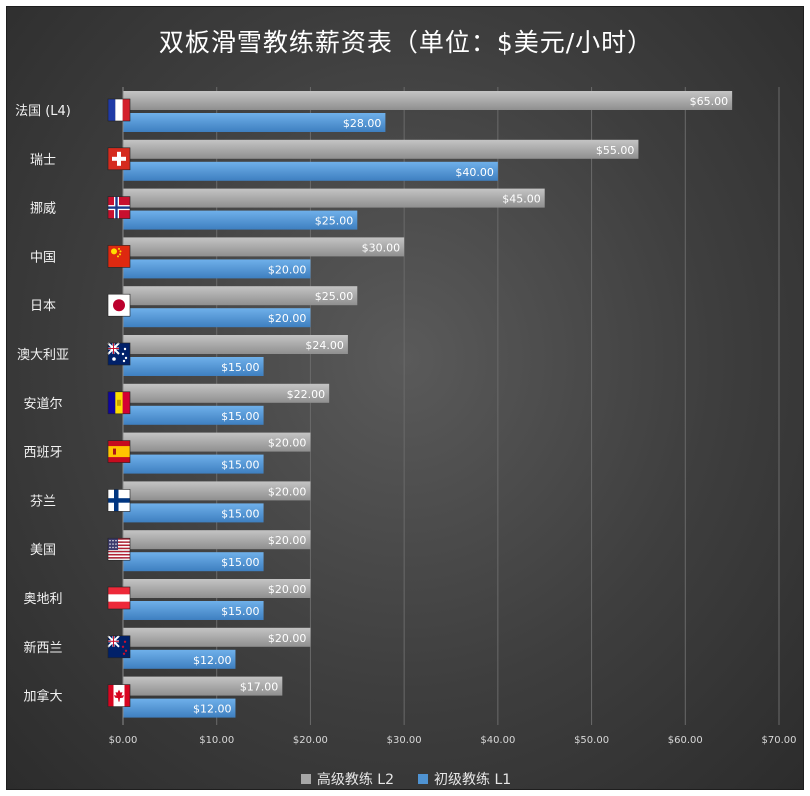 The height and width of the screenshot is (796, 810). Describe the element at coordinates (43, 209) in the screenshot. I see `category-label: 挪威` at that location.